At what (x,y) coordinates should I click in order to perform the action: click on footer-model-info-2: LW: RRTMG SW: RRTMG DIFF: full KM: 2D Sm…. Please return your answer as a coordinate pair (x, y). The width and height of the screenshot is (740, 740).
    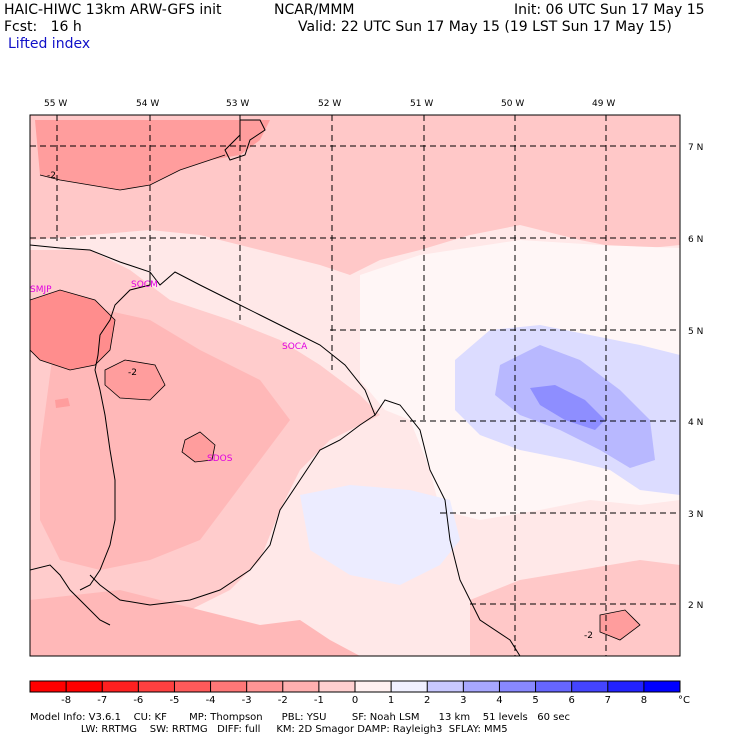
    Looking at the image, I should click on (269, 729).